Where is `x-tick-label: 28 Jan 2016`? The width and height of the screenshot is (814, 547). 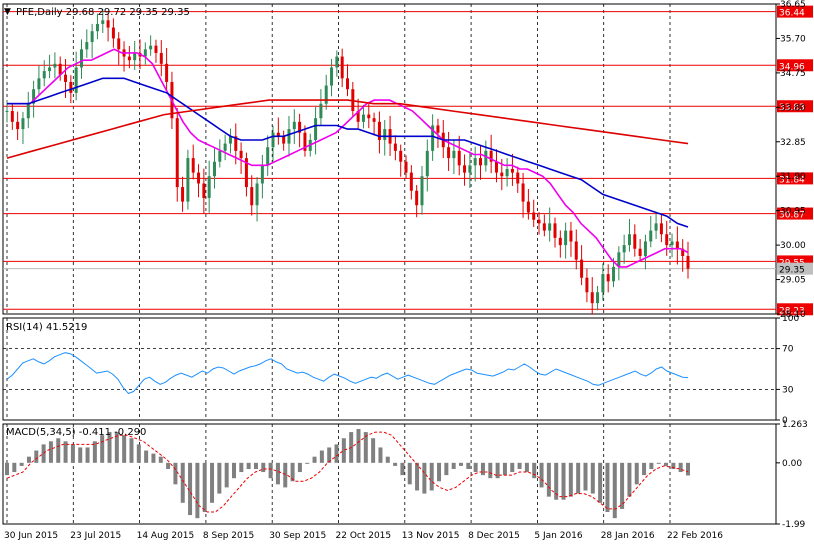 x-tick-label: 28 Jan 2016 is located at coordinates (628, 536).